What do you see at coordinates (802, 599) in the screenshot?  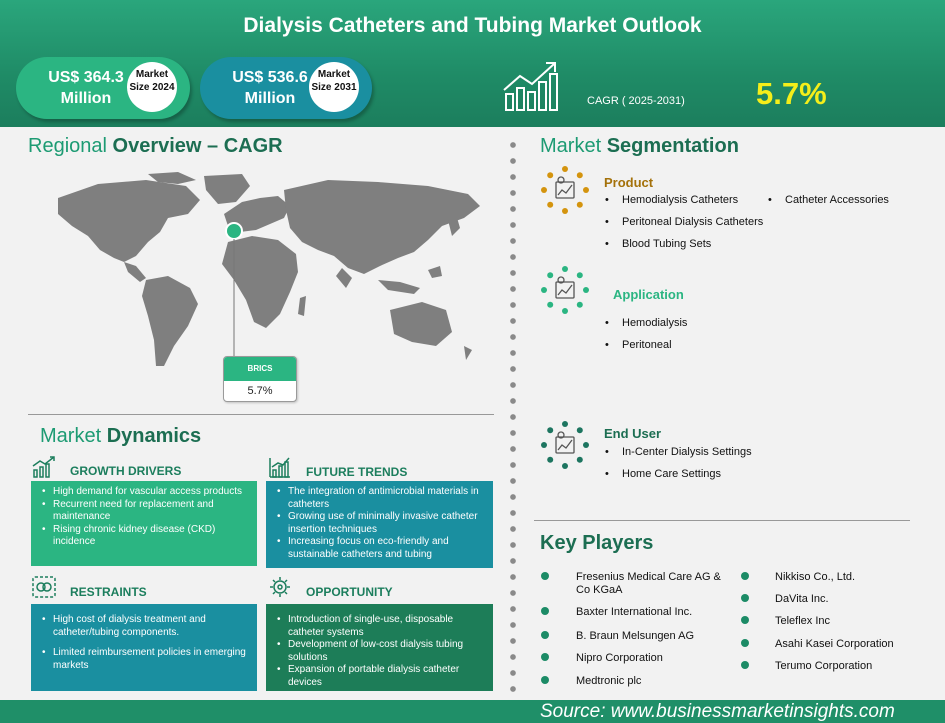 I see `player-name: DaVita Inc.` at bounding box center [802, 599].